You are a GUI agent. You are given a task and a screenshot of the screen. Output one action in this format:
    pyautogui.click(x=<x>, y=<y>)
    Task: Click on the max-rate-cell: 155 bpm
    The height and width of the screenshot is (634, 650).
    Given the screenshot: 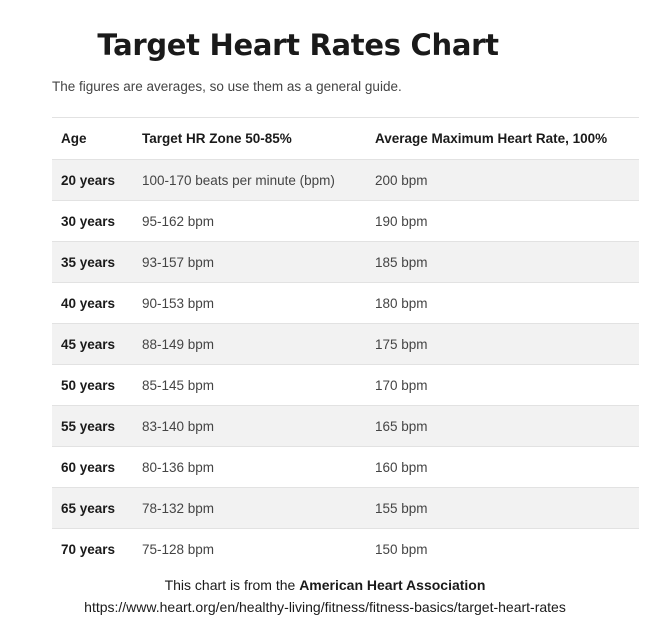 What is the action you would take?
    pyautogui.click(x=401, y=508)
    